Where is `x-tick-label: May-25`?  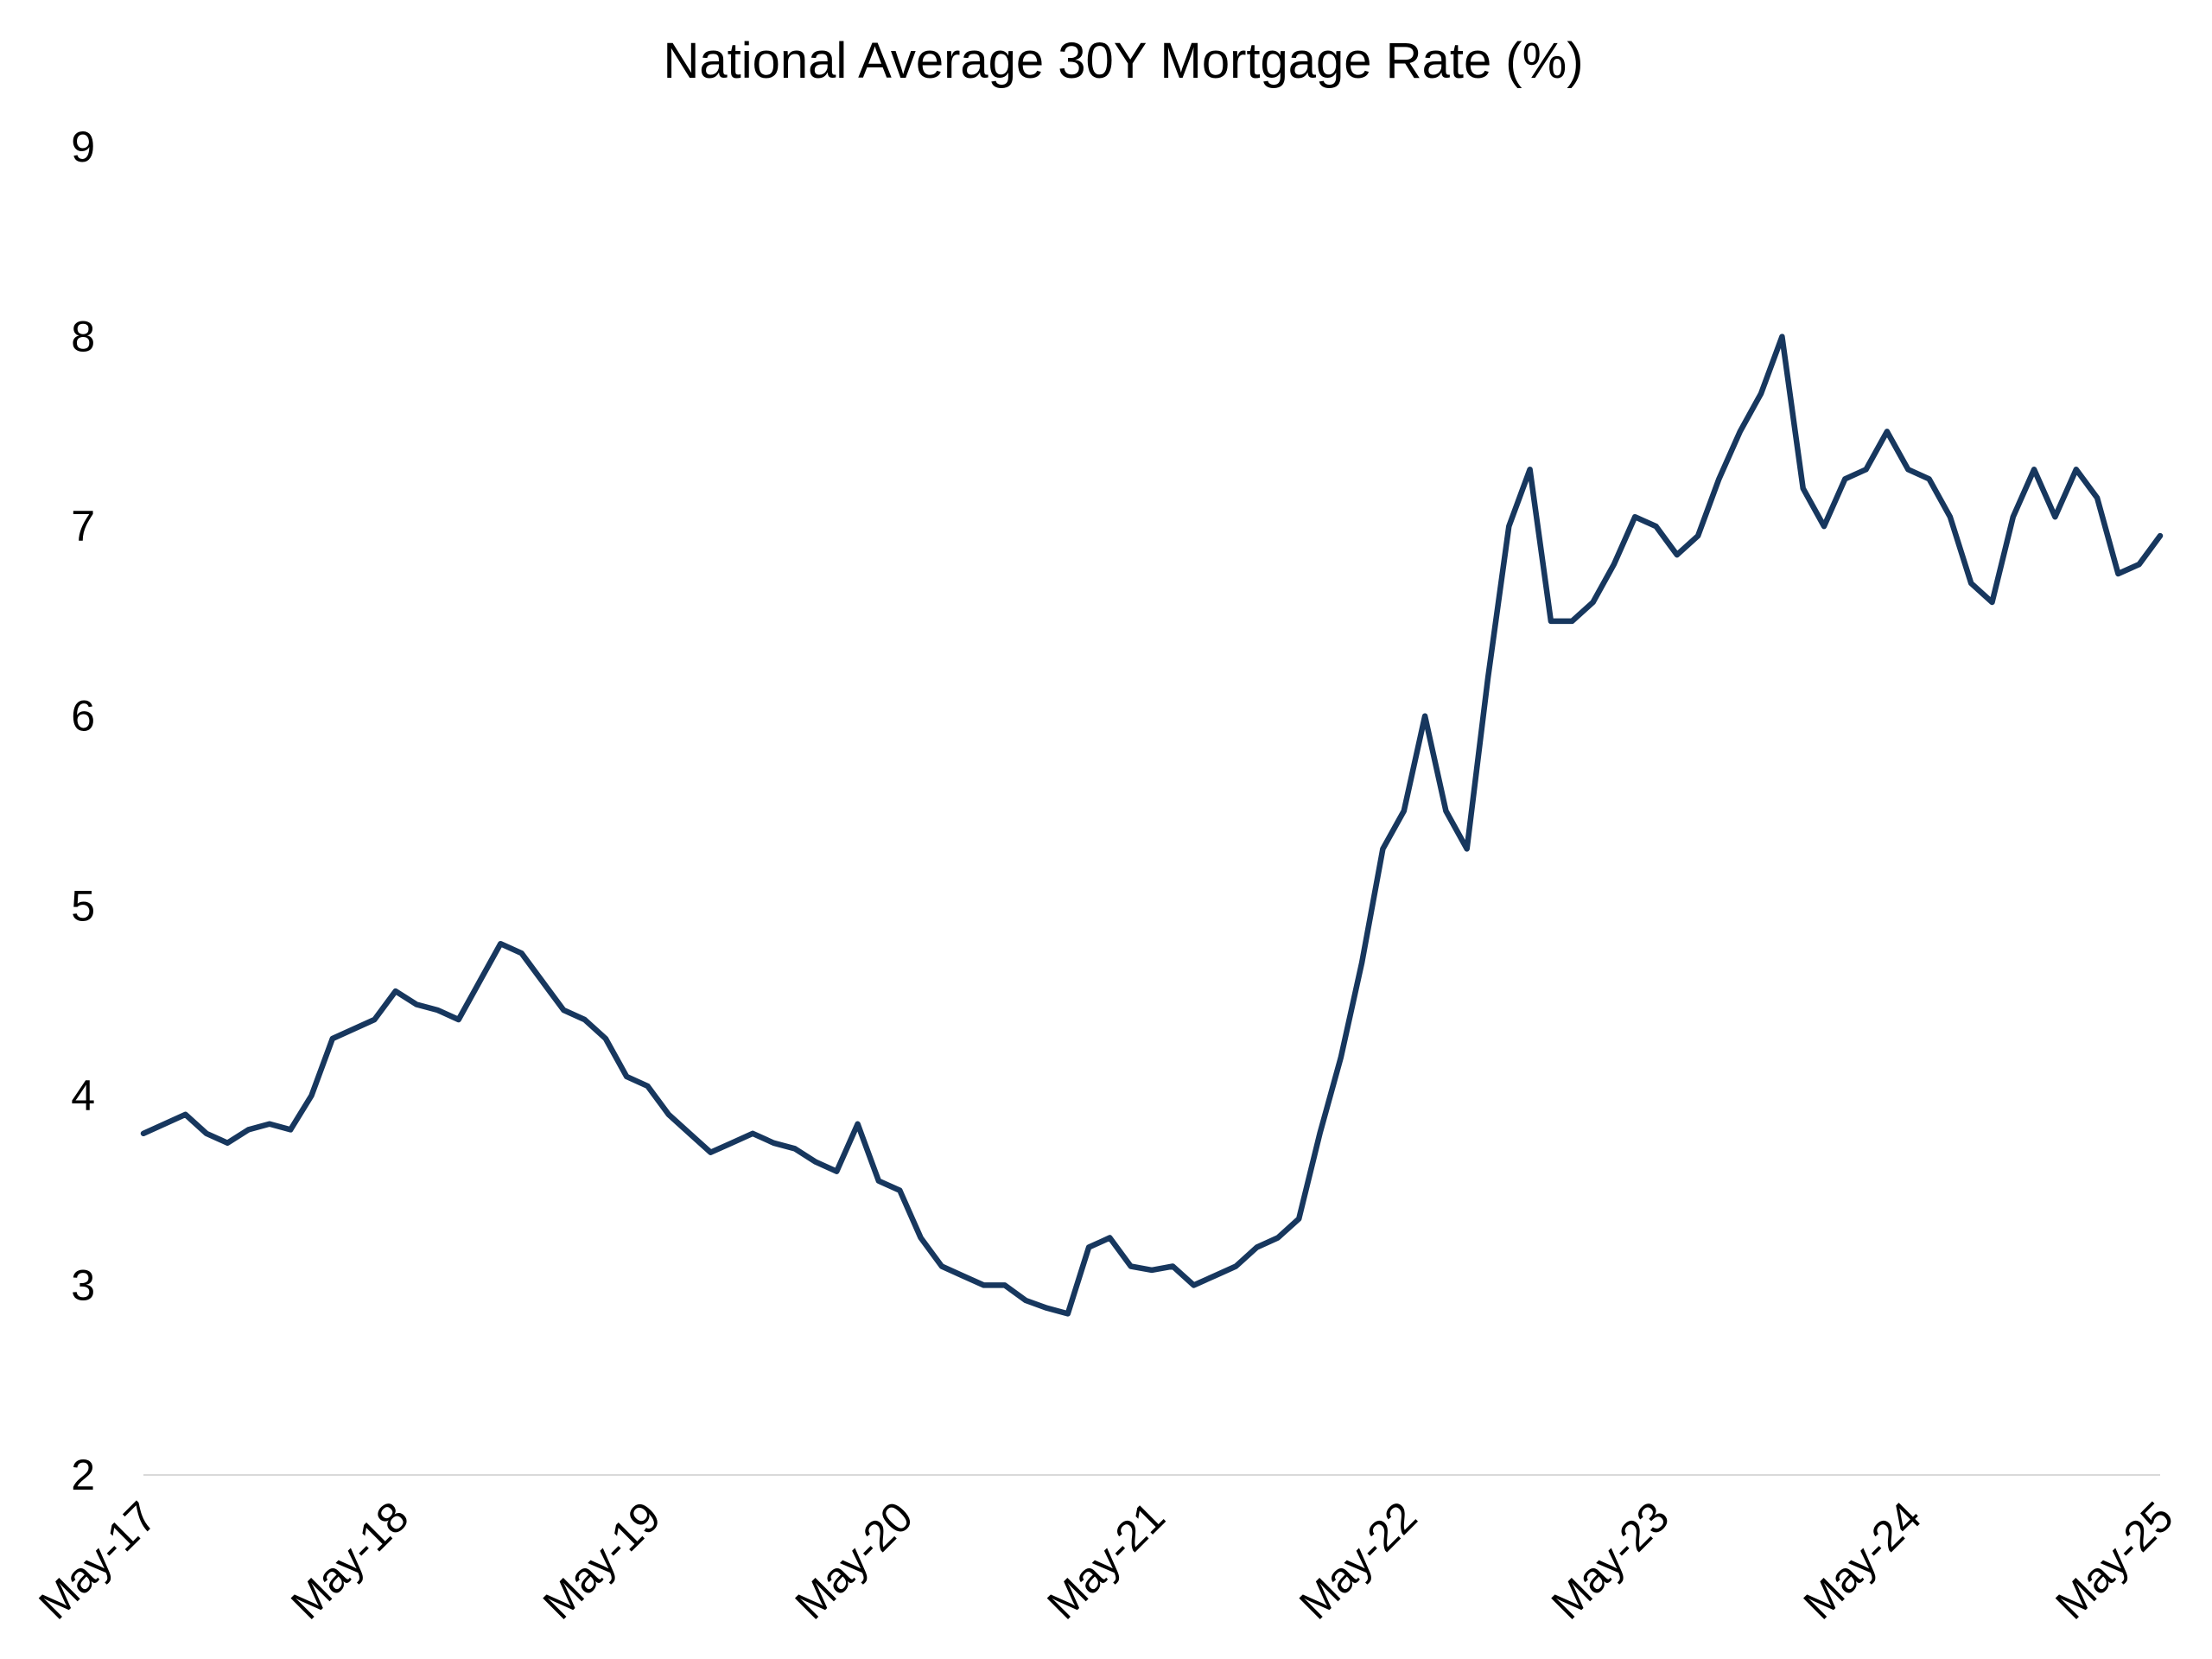
x-tick-label: May-25 is located at coordinates (2114, 1560).